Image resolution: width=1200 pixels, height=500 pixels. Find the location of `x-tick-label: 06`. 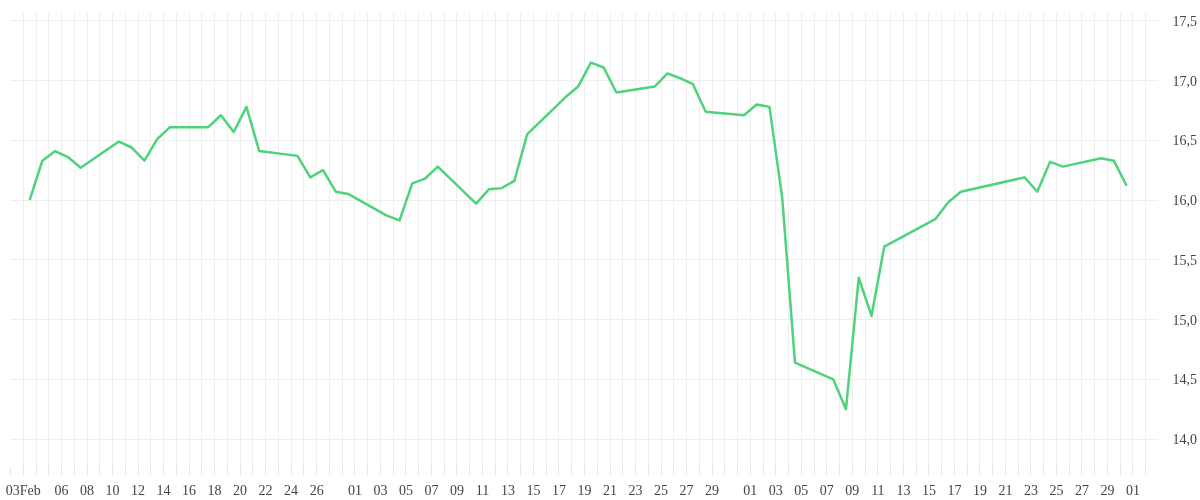

x-tick-label: 06 is located at coordinates (61, 490).